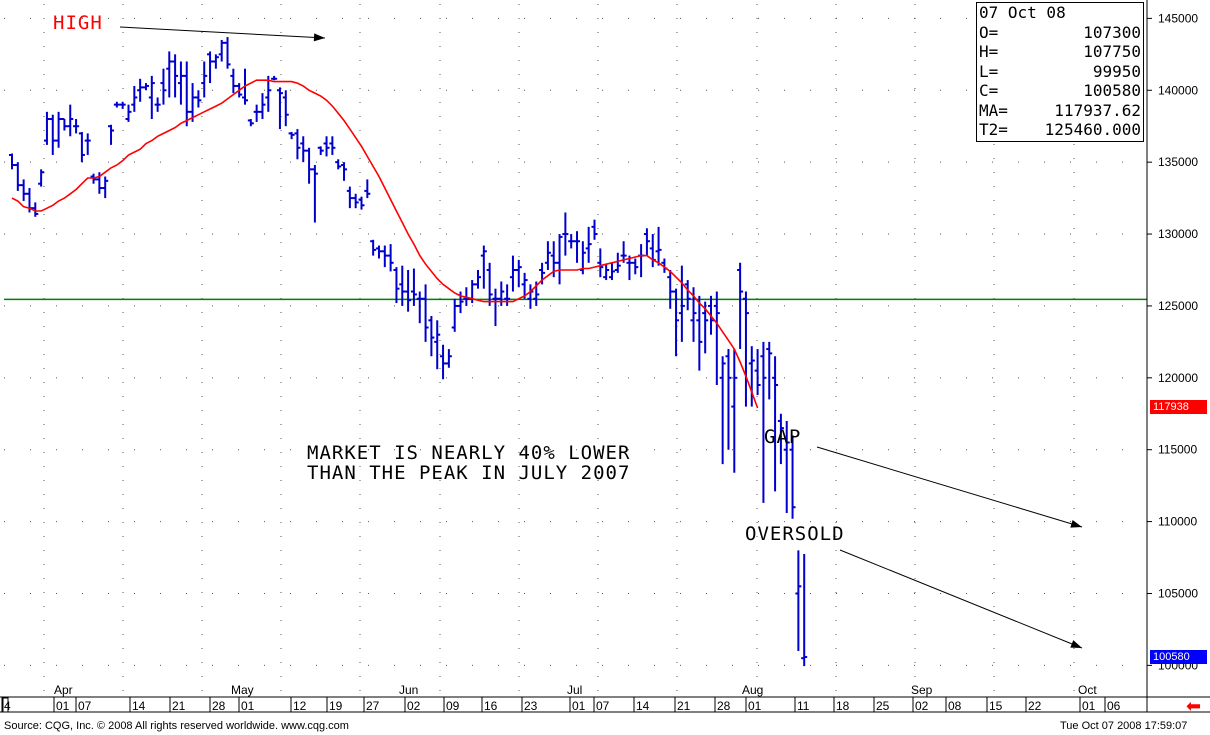 The height and width of the screenshot is (735, 1210). I want to click on high-annotation: HIGH, so click(78, 23).